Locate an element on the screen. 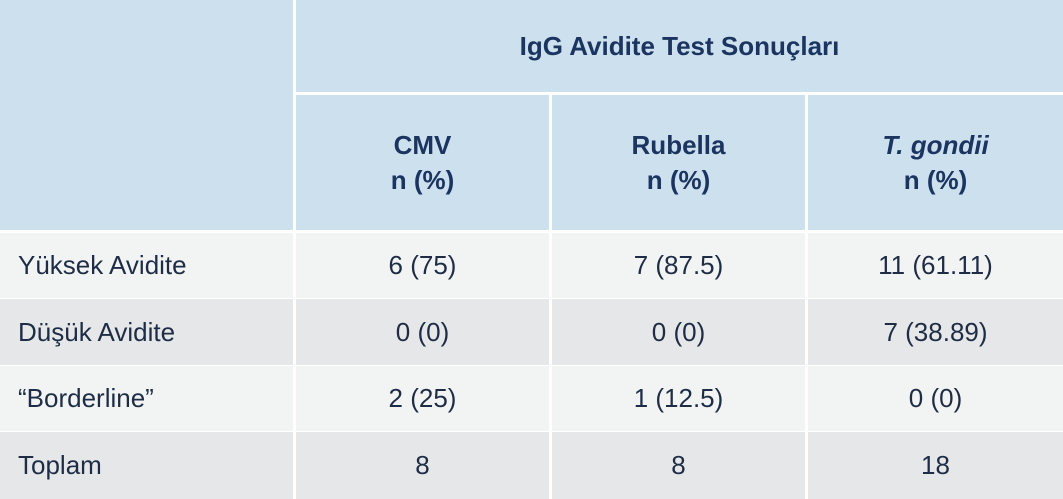 This screenshot has width=1063, height=499. table-cell: 6 (75) is located at coordinates (422, 265).